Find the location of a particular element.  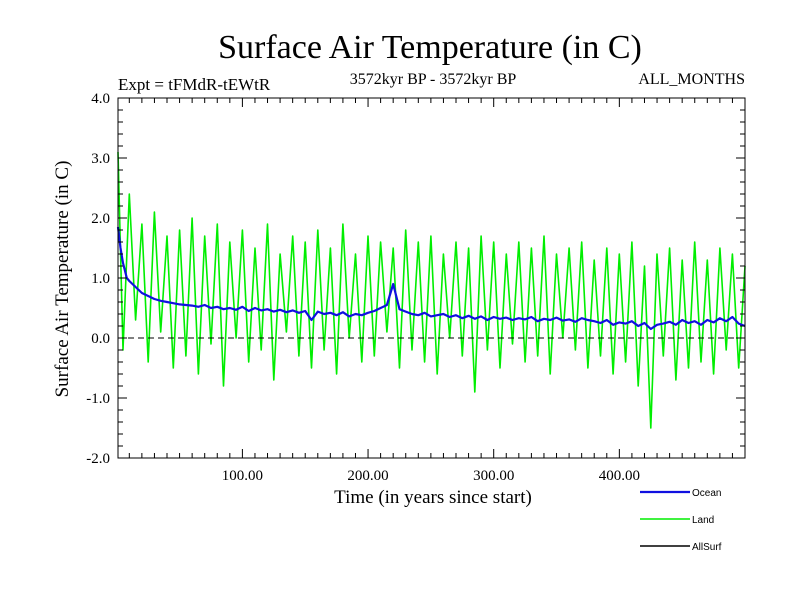

subtitle-left: Expt = tFMdR-tEWtR is located at coordinates (194, 84).